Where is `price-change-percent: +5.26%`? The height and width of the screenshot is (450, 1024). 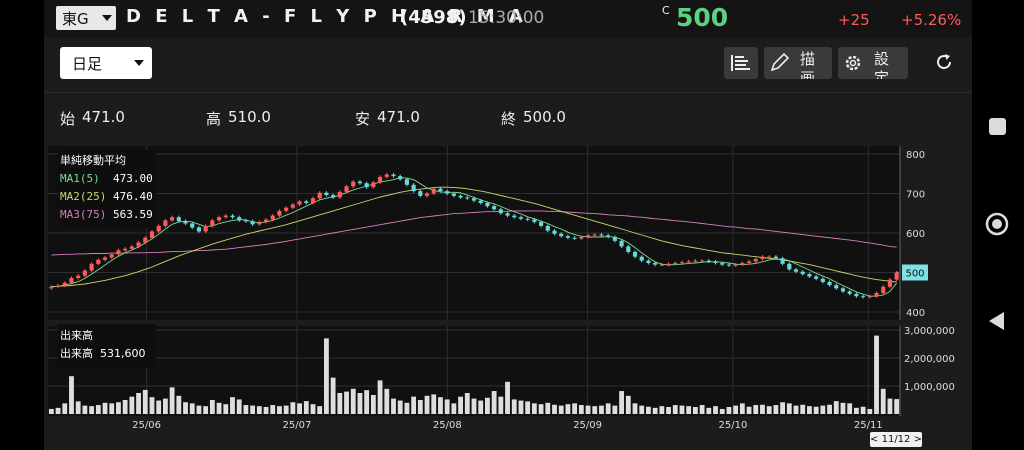 price-change-percent: +5.26% is located at coordinates (931, 20).